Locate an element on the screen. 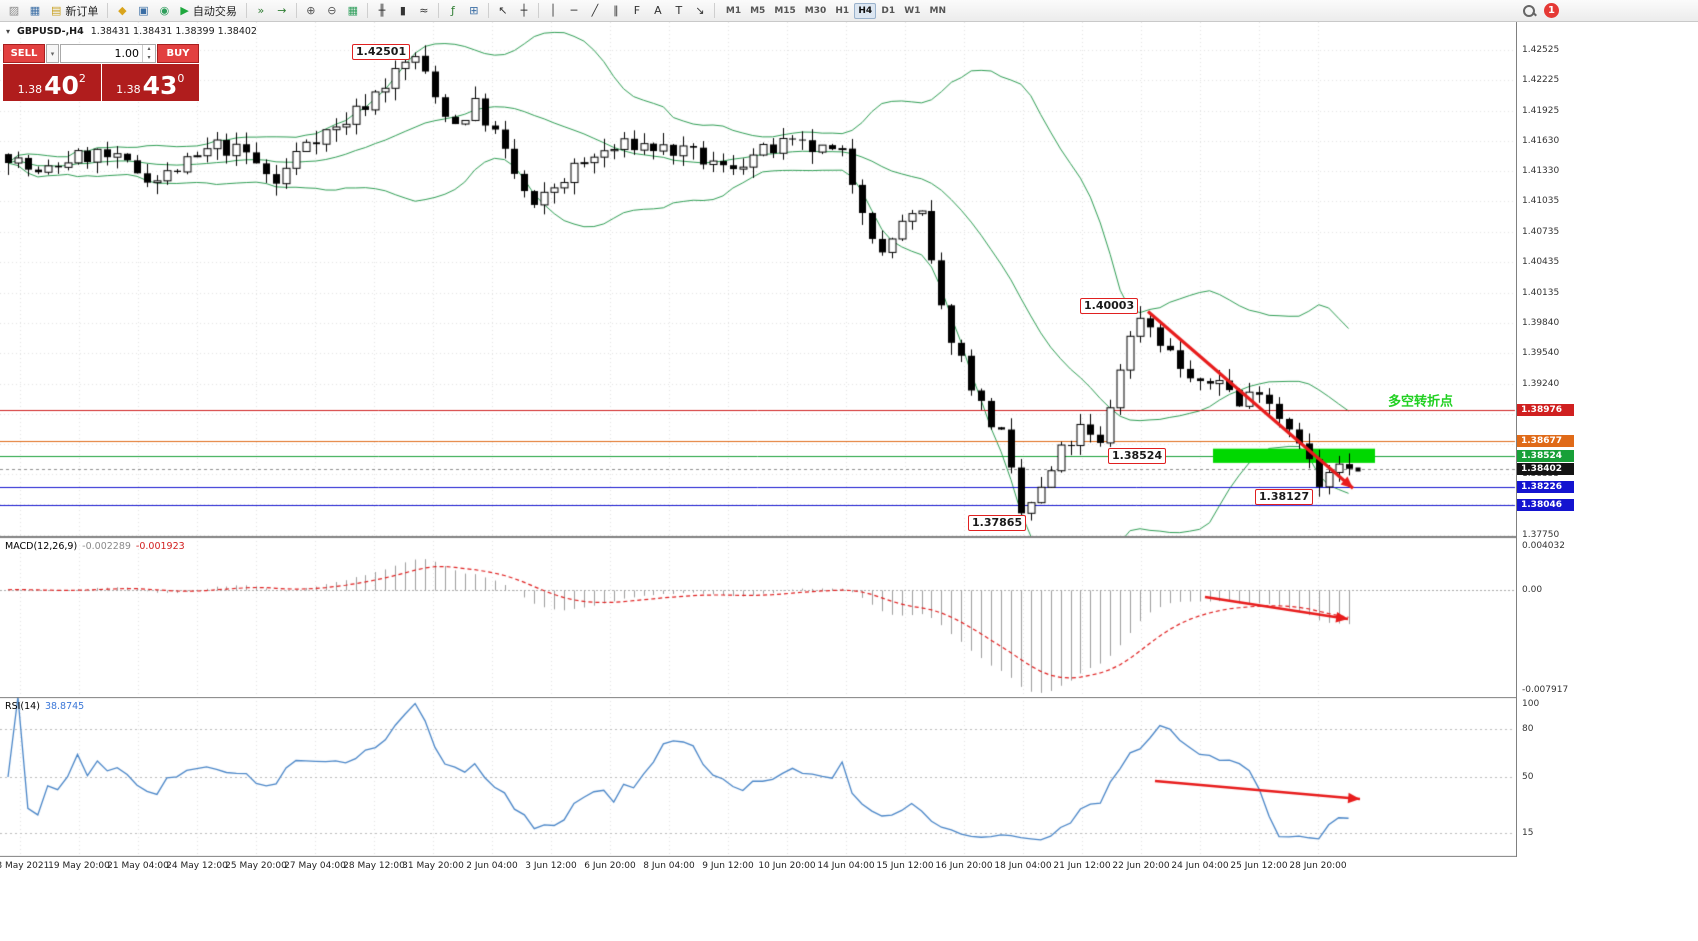 This screenshot has width=1698, height=941. time-axis-label: 28 Jun 20:00 is located at coordinates (1318, 866).